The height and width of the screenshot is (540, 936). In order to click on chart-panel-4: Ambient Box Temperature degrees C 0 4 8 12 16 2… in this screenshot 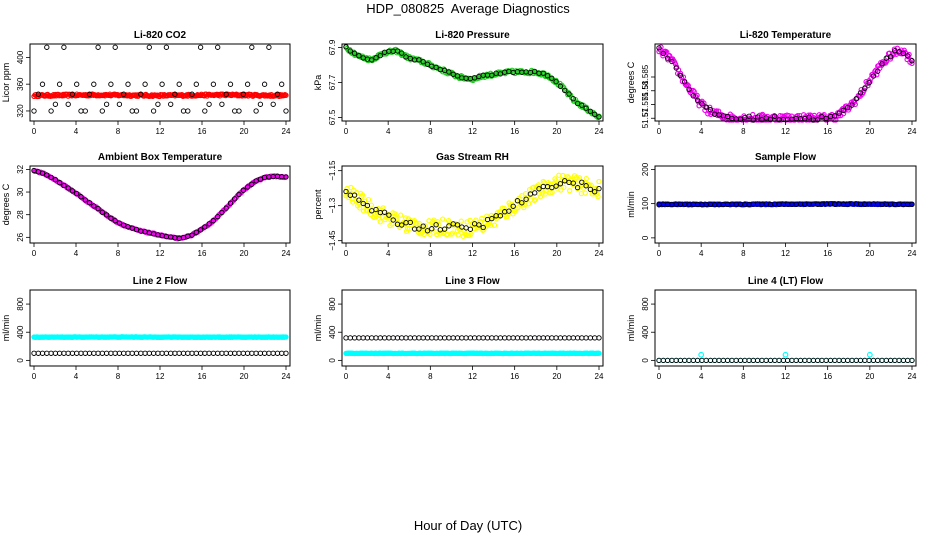, I will do `click(146, 205)`.